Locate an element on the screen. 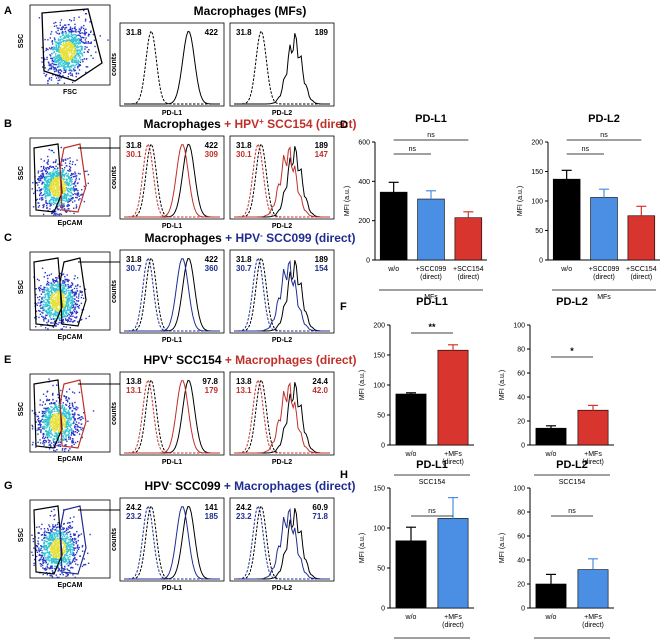 Image resolution: width=669 pixels, height=642 pixels. chart-title: PD-L1 is located at coordinates (432, 302).